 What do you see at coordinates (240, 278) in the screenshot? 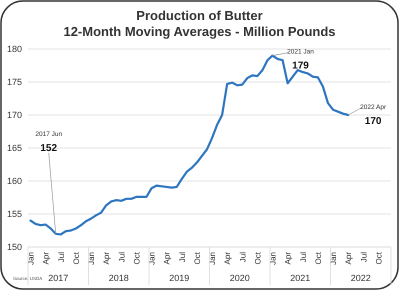
I see `text: 2020` at bounding box center [240, 278].